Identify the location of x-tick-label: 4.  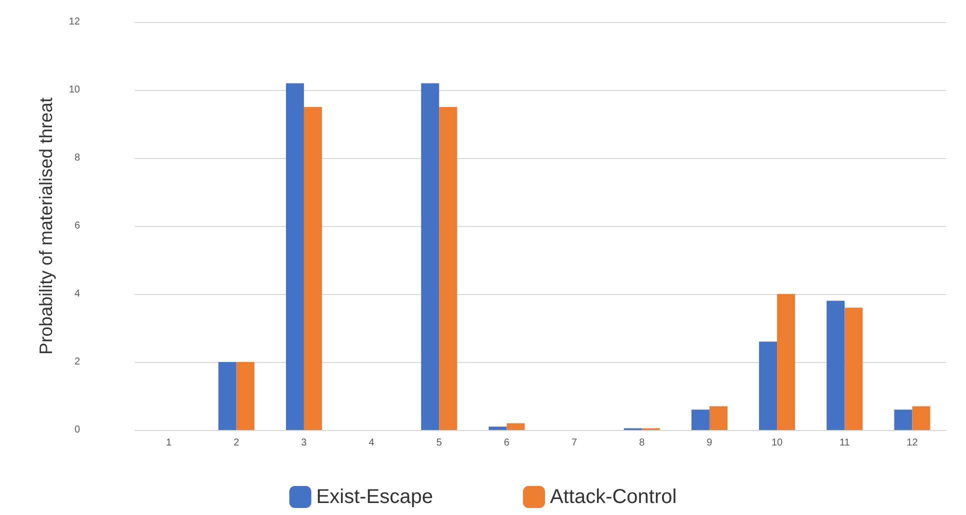
(371, 443).